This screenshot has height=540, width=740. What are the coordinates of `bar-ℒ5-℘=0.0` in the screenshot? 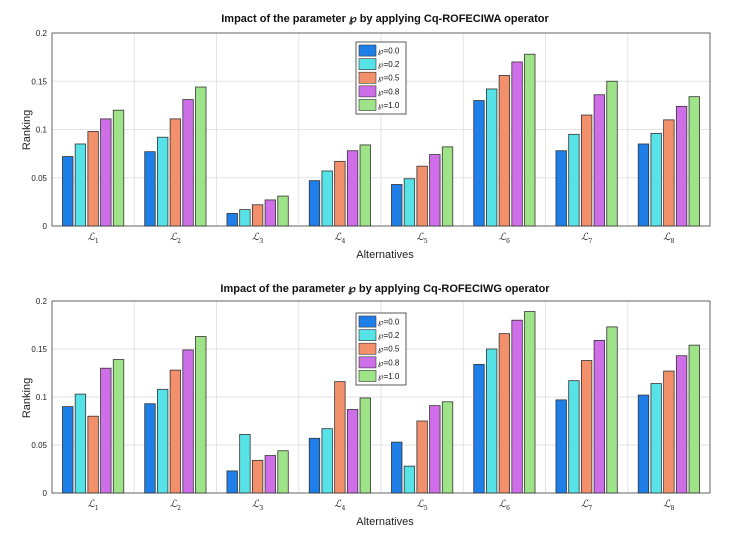 It's located at (397, 467).